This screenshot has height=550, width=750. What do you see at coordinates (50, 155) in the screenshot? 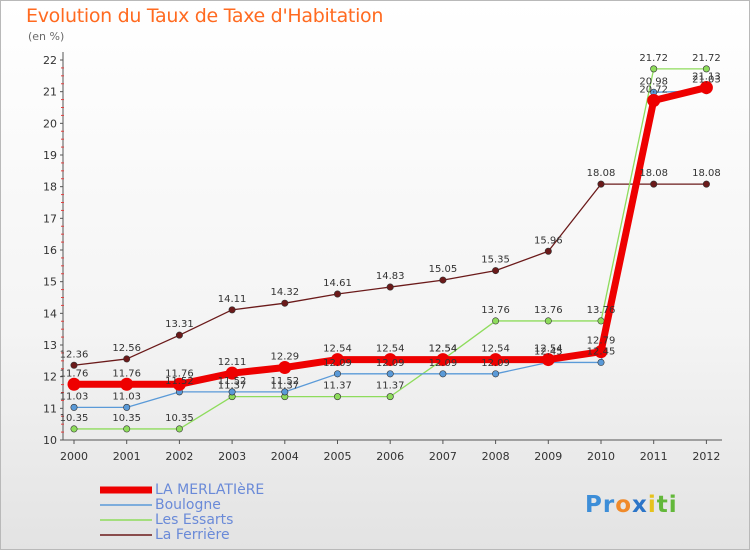
I see `y-tick-label: 19` at bounding box center [50, 155].